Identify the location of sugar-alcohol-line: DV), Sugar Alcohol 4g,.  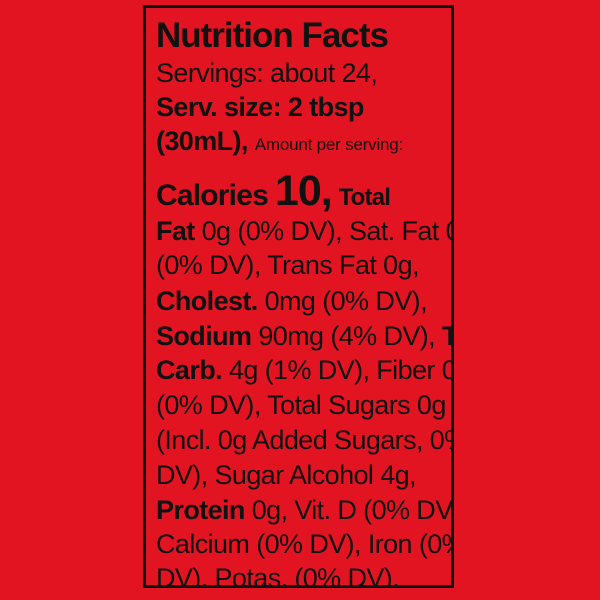
(286, 475).